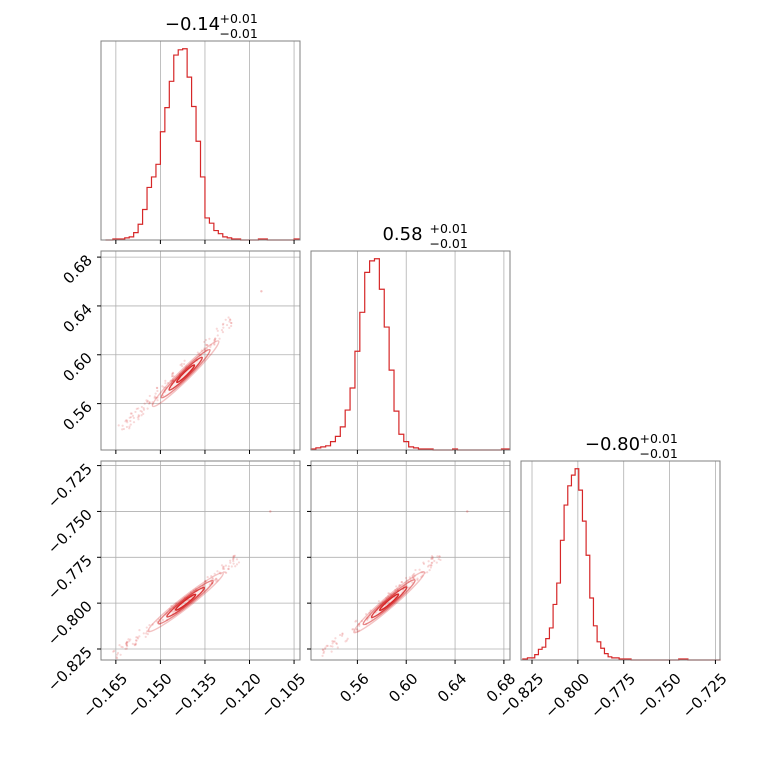 The image size is (760, 760). I want to click on contour-0-1-contours, so click(185, 374).